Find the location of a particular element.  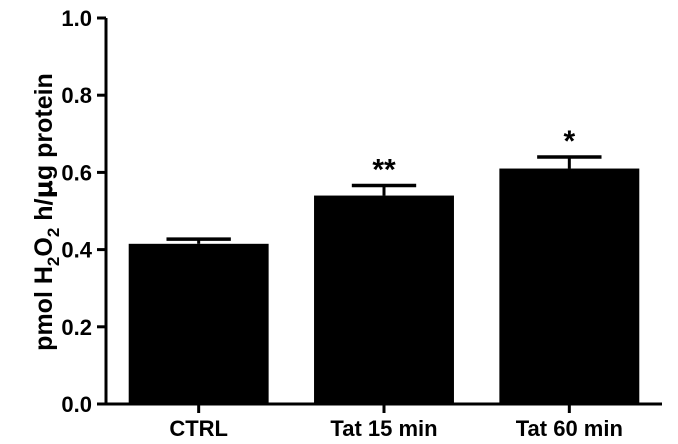

significance-marker: * is located at coordinates (569, 141).